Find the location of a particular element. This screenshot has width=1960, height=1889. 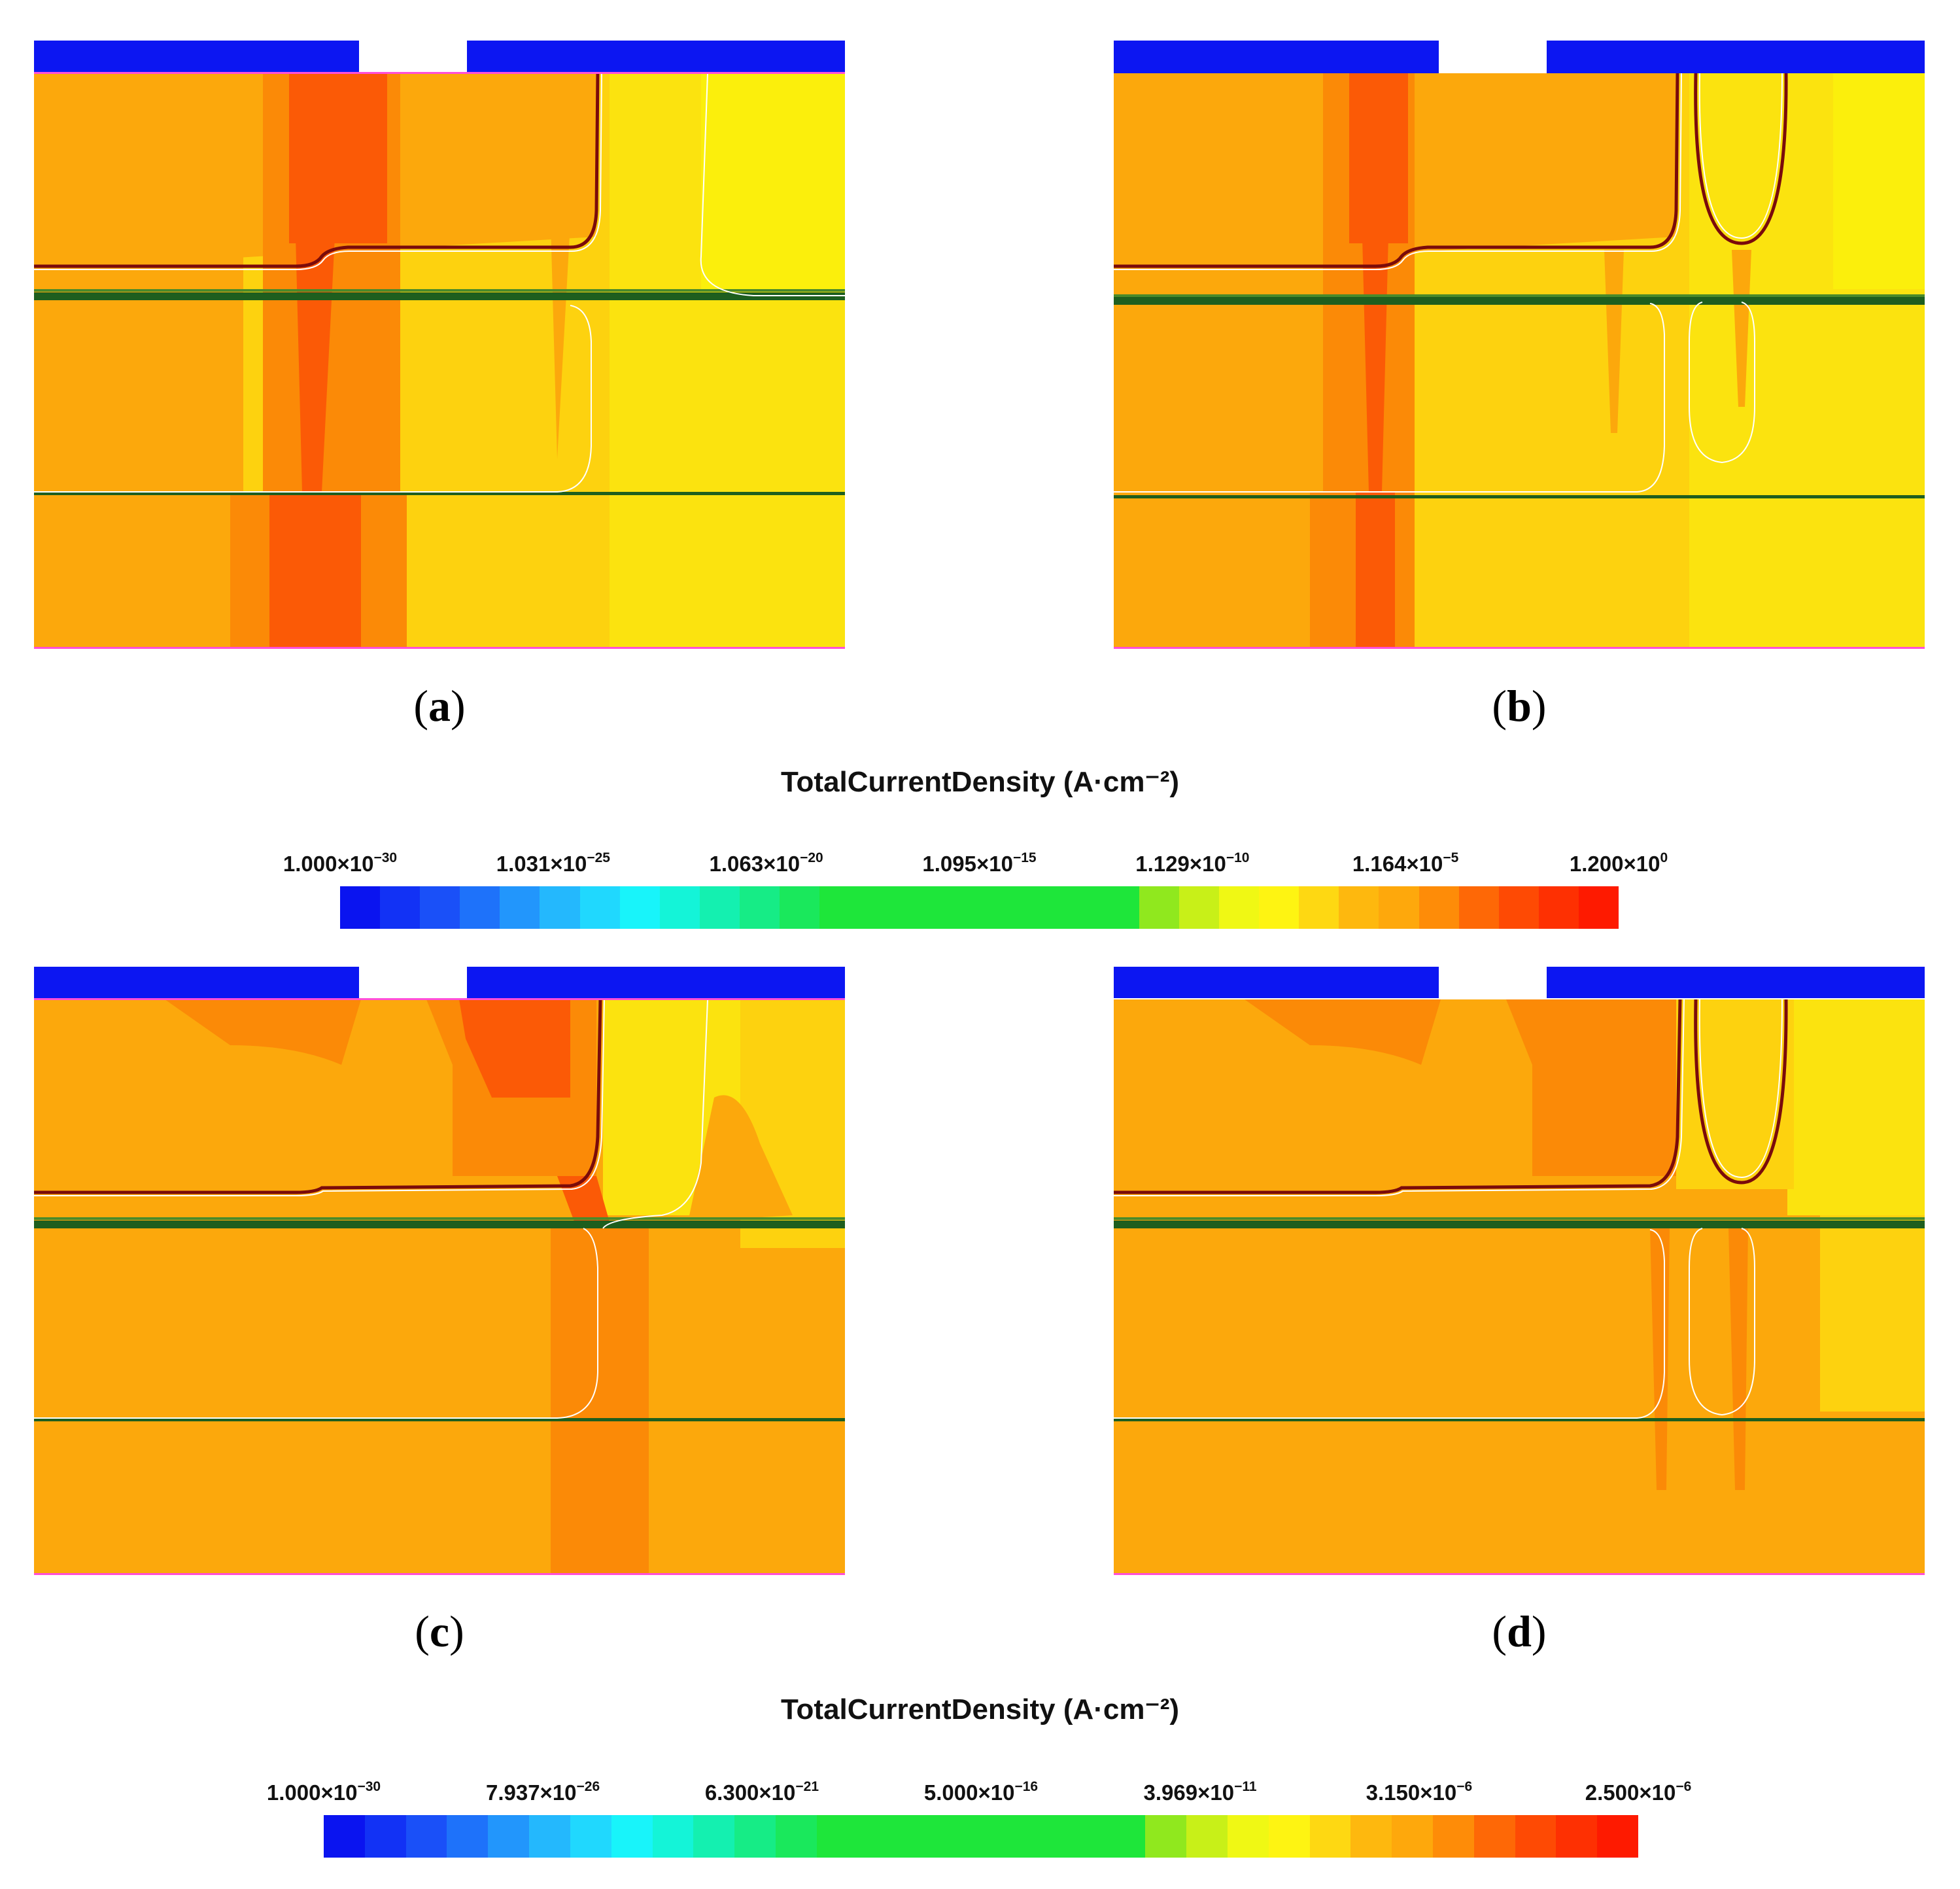

panel-c is located at coordinates (439, 1274).